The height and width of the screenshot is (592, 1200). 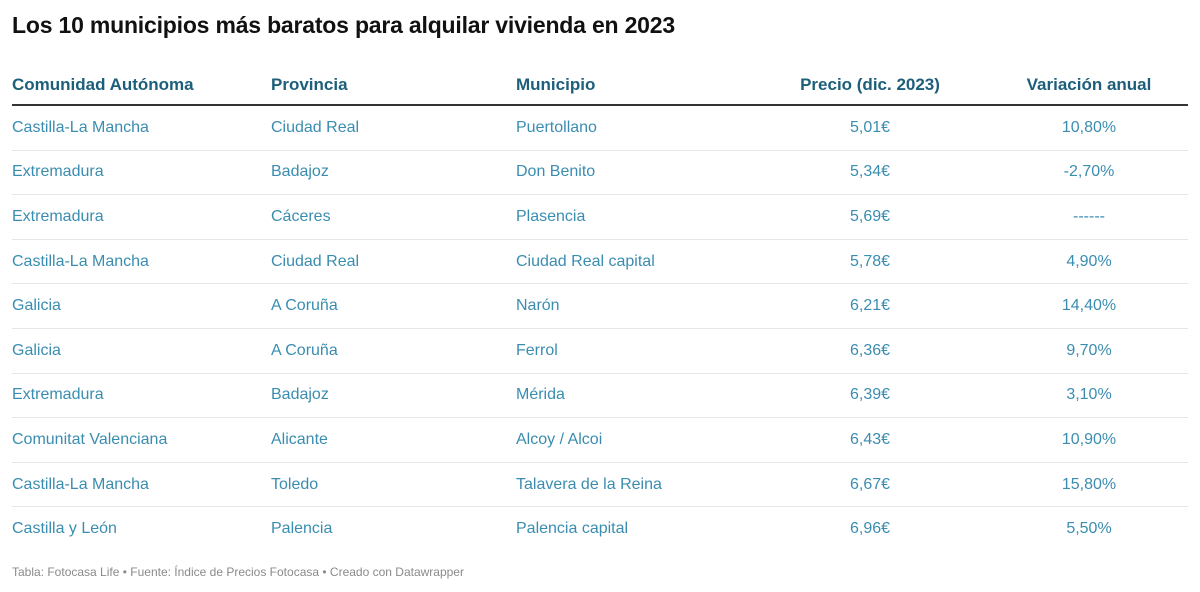 What do you see at coordinates (870, 439) in the screenshot?
I see `cell-precio: 6,43€` at bounding box center [870, 439].